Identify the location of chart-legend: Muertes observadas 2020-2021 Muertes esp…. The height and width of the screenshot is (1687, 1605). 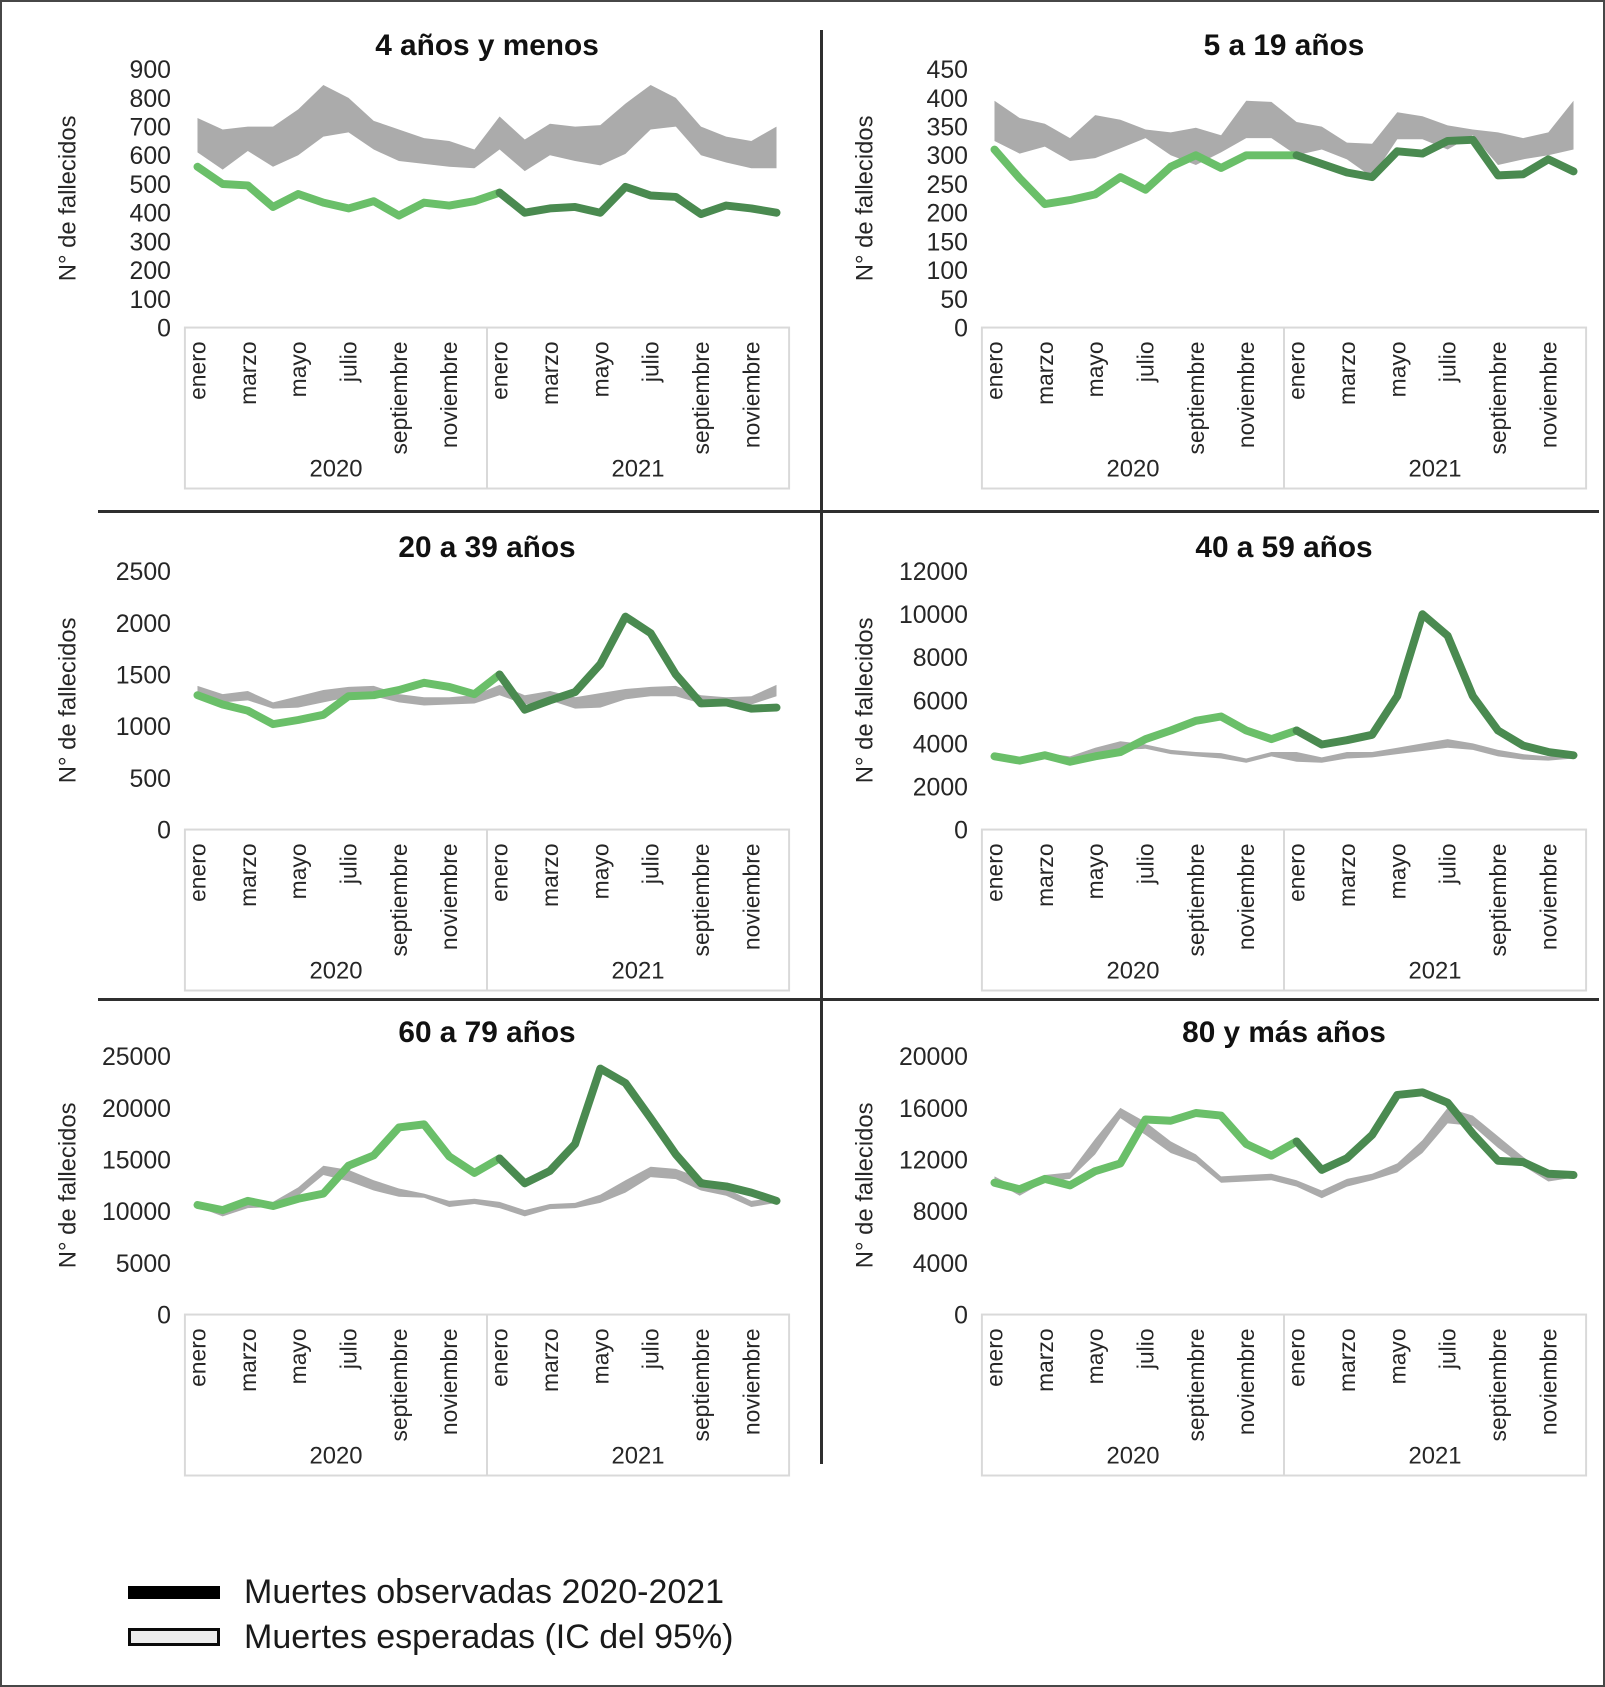
(431, 1618).